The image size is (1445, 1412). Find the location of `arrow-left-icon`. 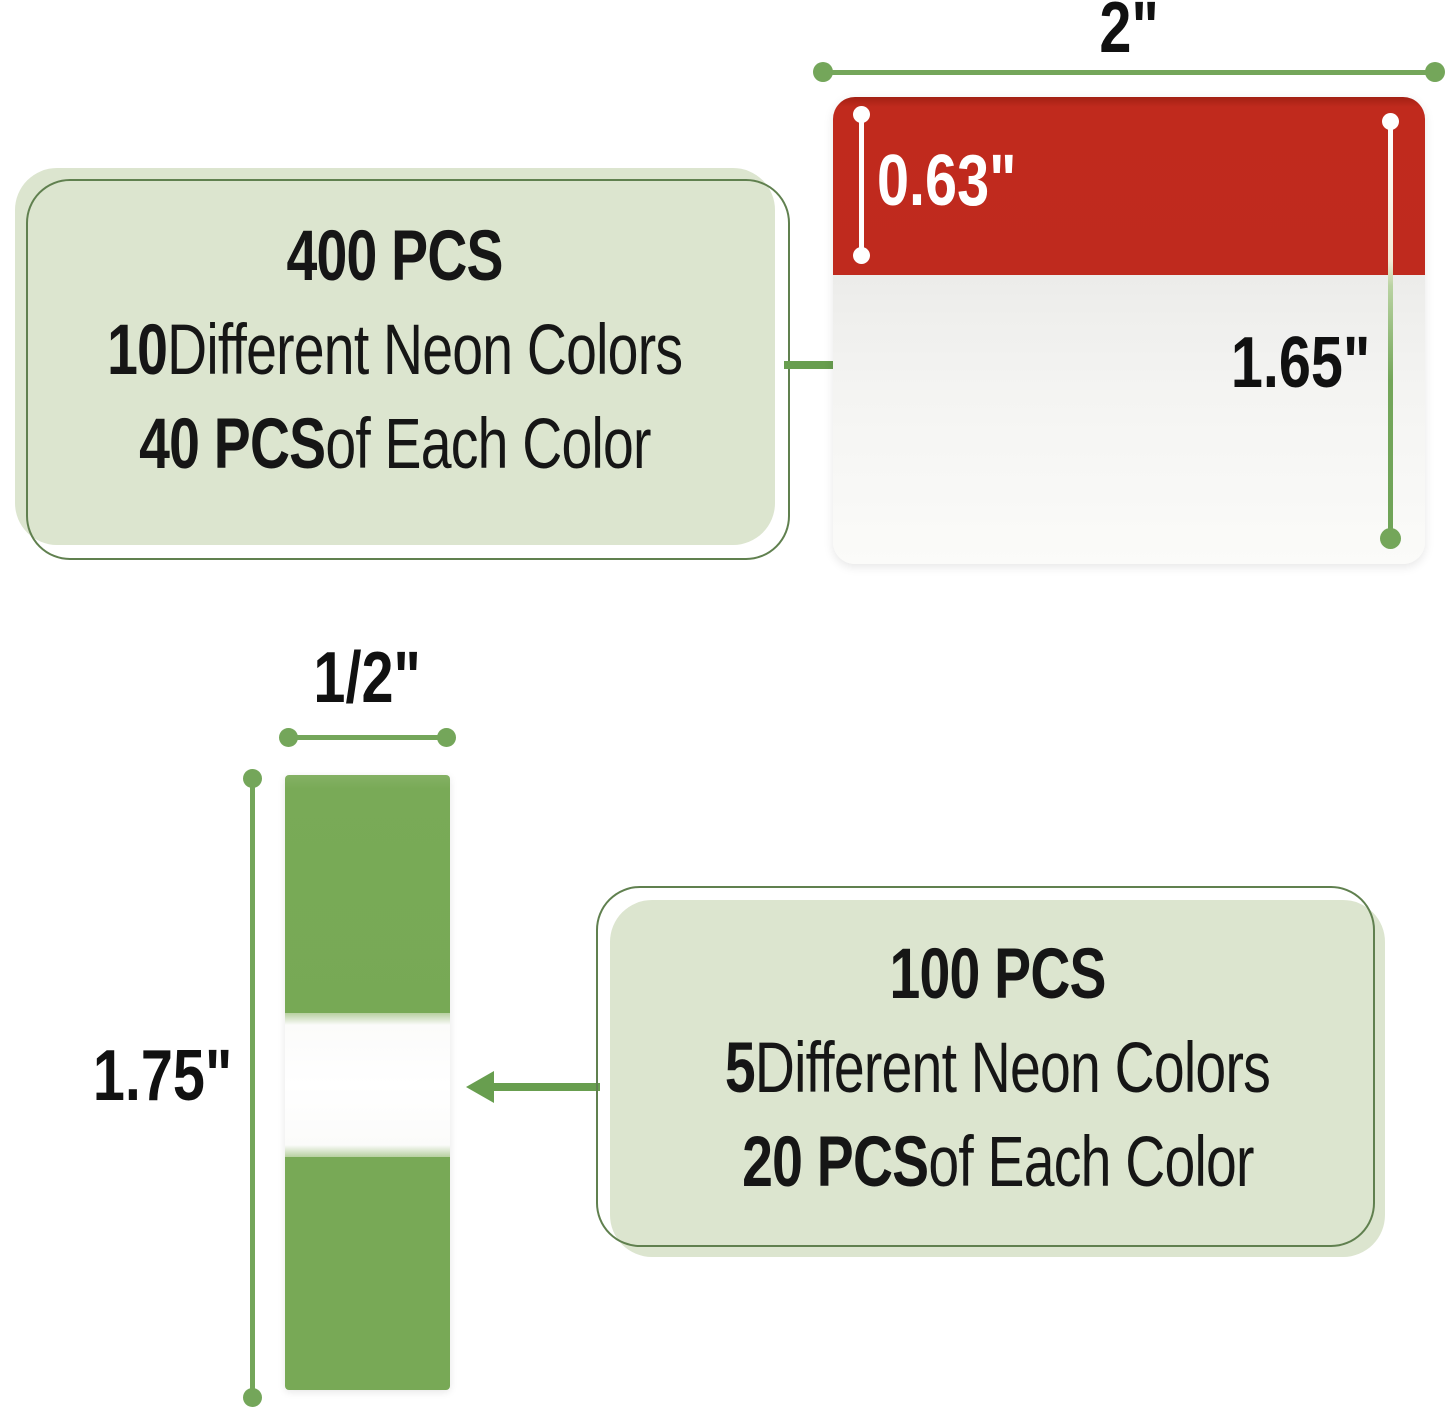

arrow-left-icon is located at coordinates (480, 1087).